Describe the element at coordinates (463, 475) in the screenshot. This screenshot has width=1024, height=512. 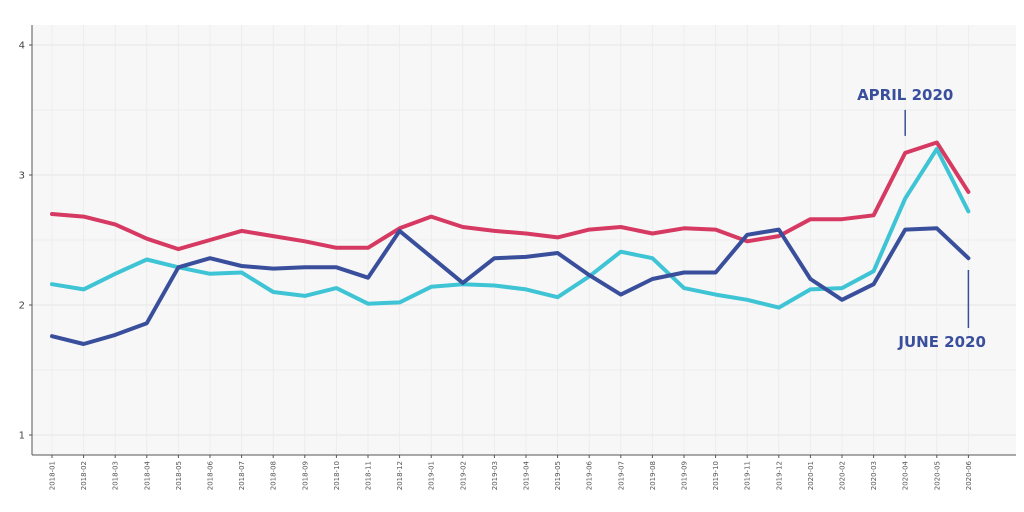
I see `x-tick-label: 2019-02` at that location.